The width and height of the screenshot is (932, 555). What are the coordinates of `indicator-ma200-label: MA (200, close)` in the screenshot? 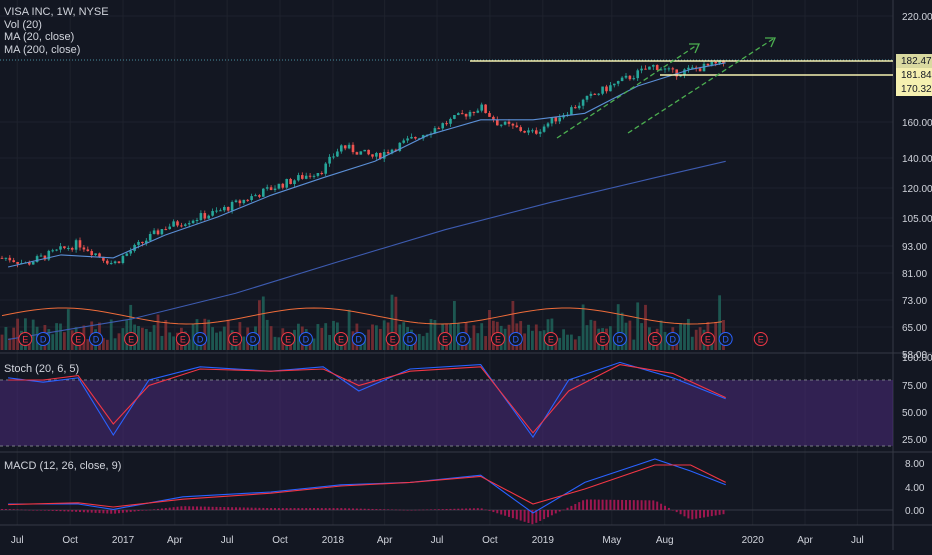 It's located at (42, 49).